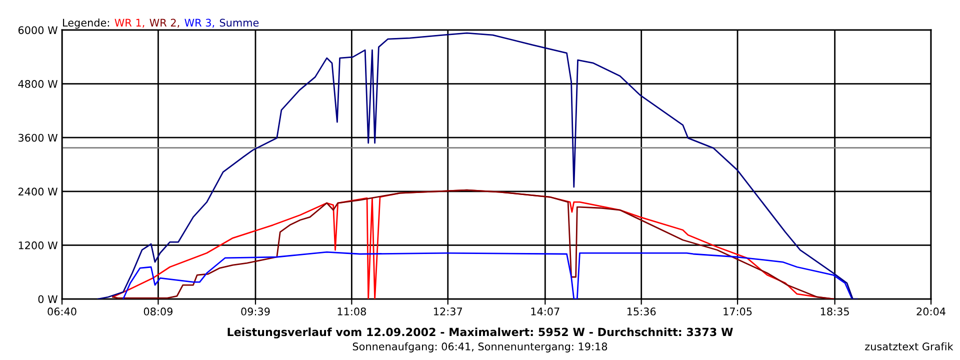 The width and height of the screenshot is (960, 360). Describe the element at coordinates (545, 312) in the screenshot. I see `x-tick-label: 14:07` at that location.